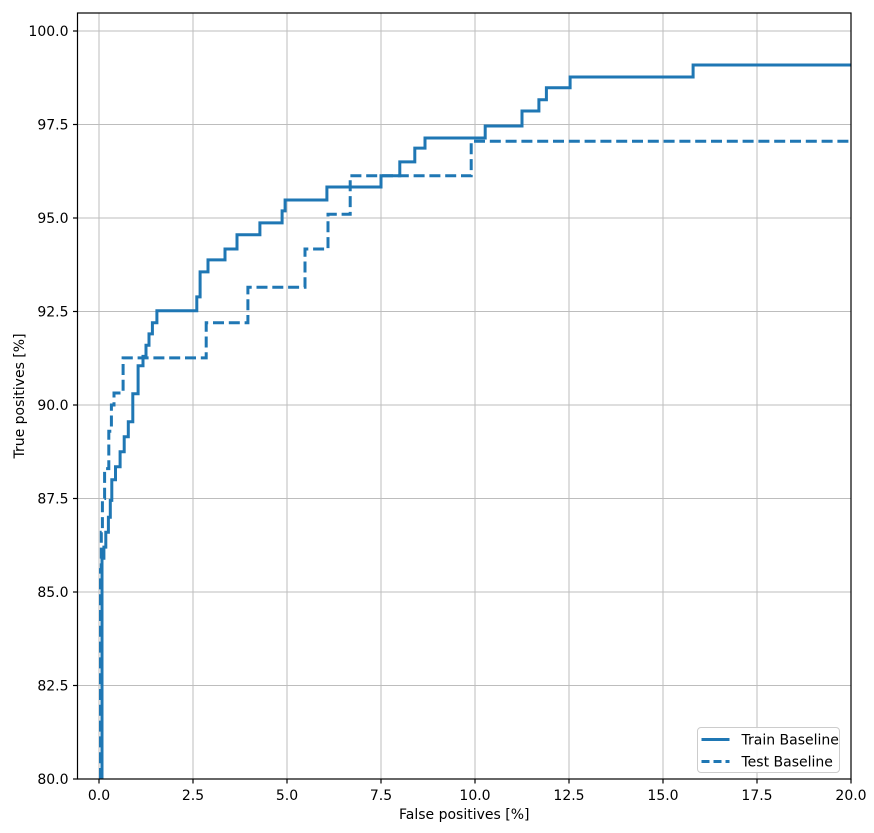 The width and height of the screenshot is (874, 833). Describe the element at coordinates (52, 780) in the screenshot. I see `y-tick-label: 80.0` at that location.